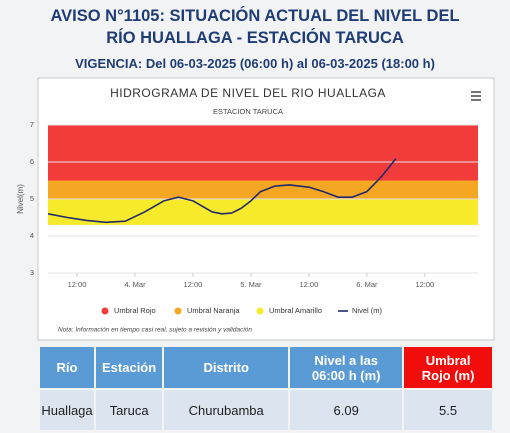 Image resolution: width=510 pixels, height=433 pixels. What do you see at coordinates (448, 367) in the screenshot?
I see `header-cell: Umbral Rojo (m)` at bounding box center [448, 367].